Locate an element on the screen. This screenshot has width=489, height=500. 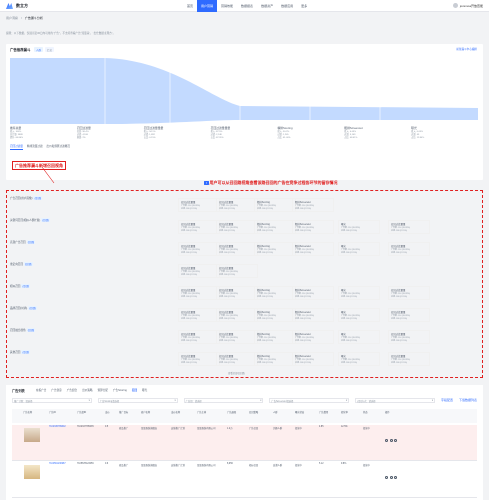
table-tab: 广告Scoring is located at coordinates (119, 390).